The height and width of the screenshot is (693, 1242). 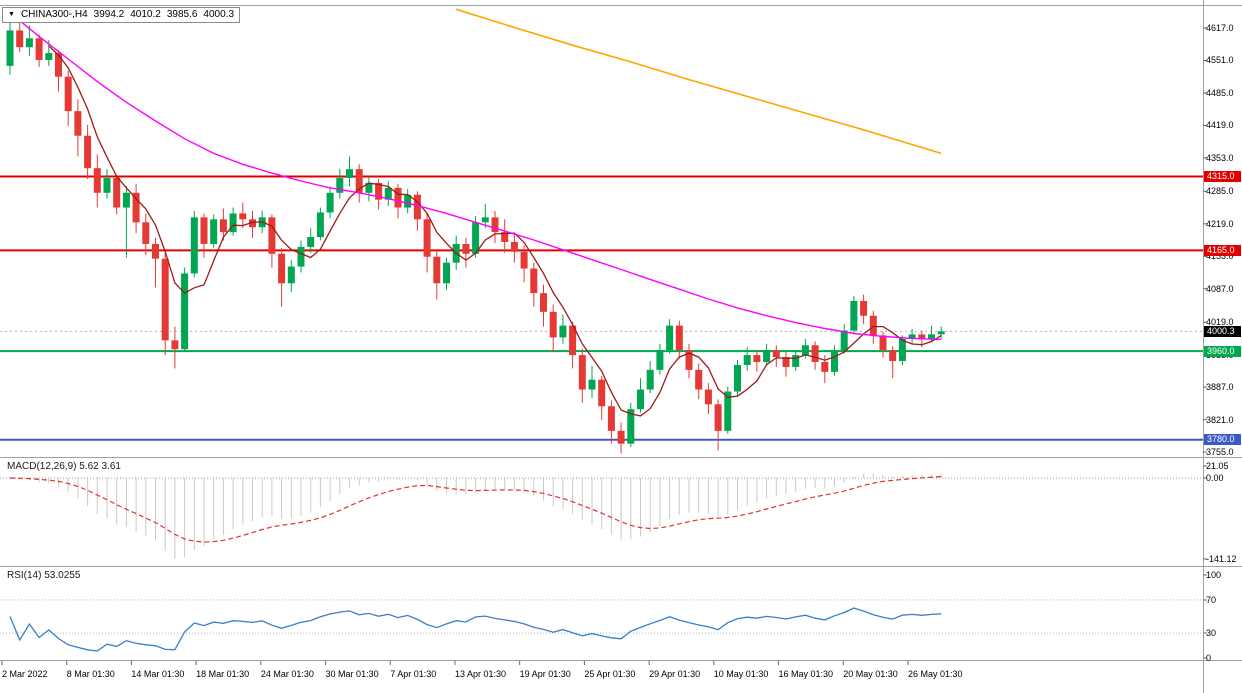 I want to click on rsi-line, so click(x=475, y=629).